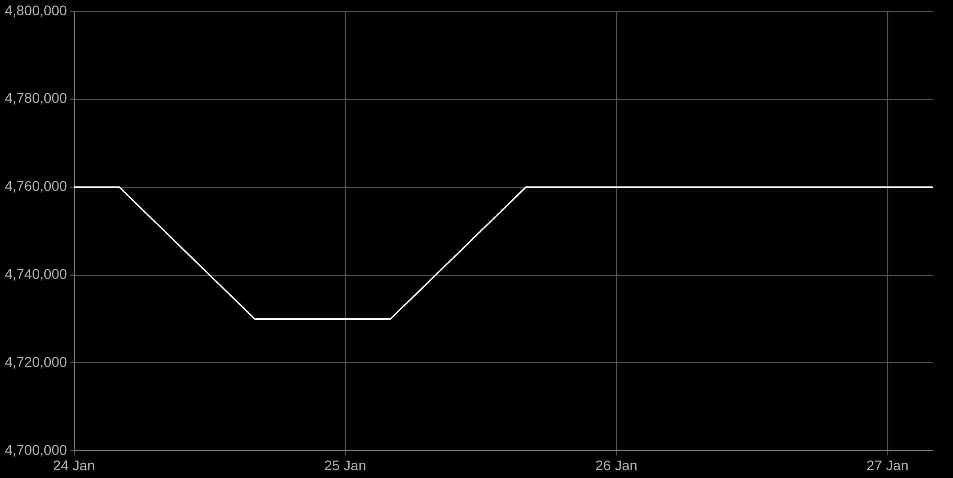 Image resolution: width=953 pixels, height=478 pixels. What do you see at coordinates (36, 10) in the screenshot?
I see `y-tick-label: 4,800,000` at bounding box center [36, 10].